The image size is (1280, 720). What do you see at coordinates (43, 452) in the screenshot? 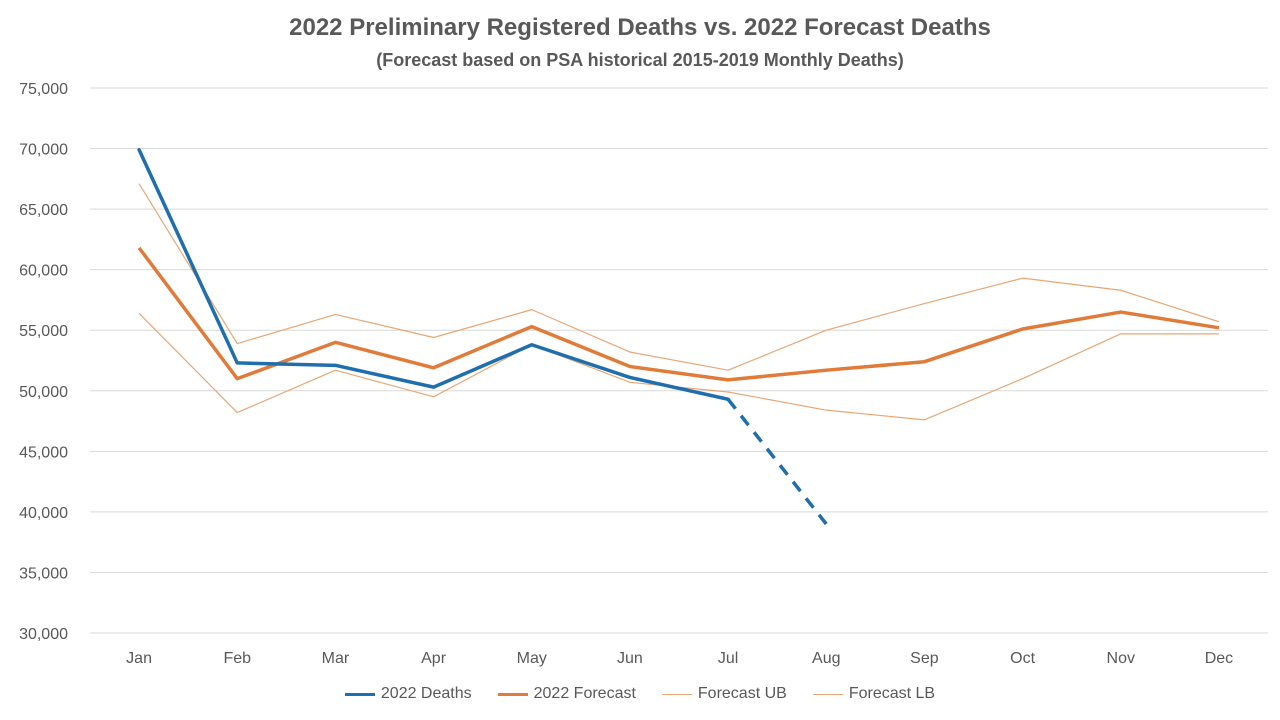
I see `y-tick-label-45000: 45,000` at bounding box center [43, 452].